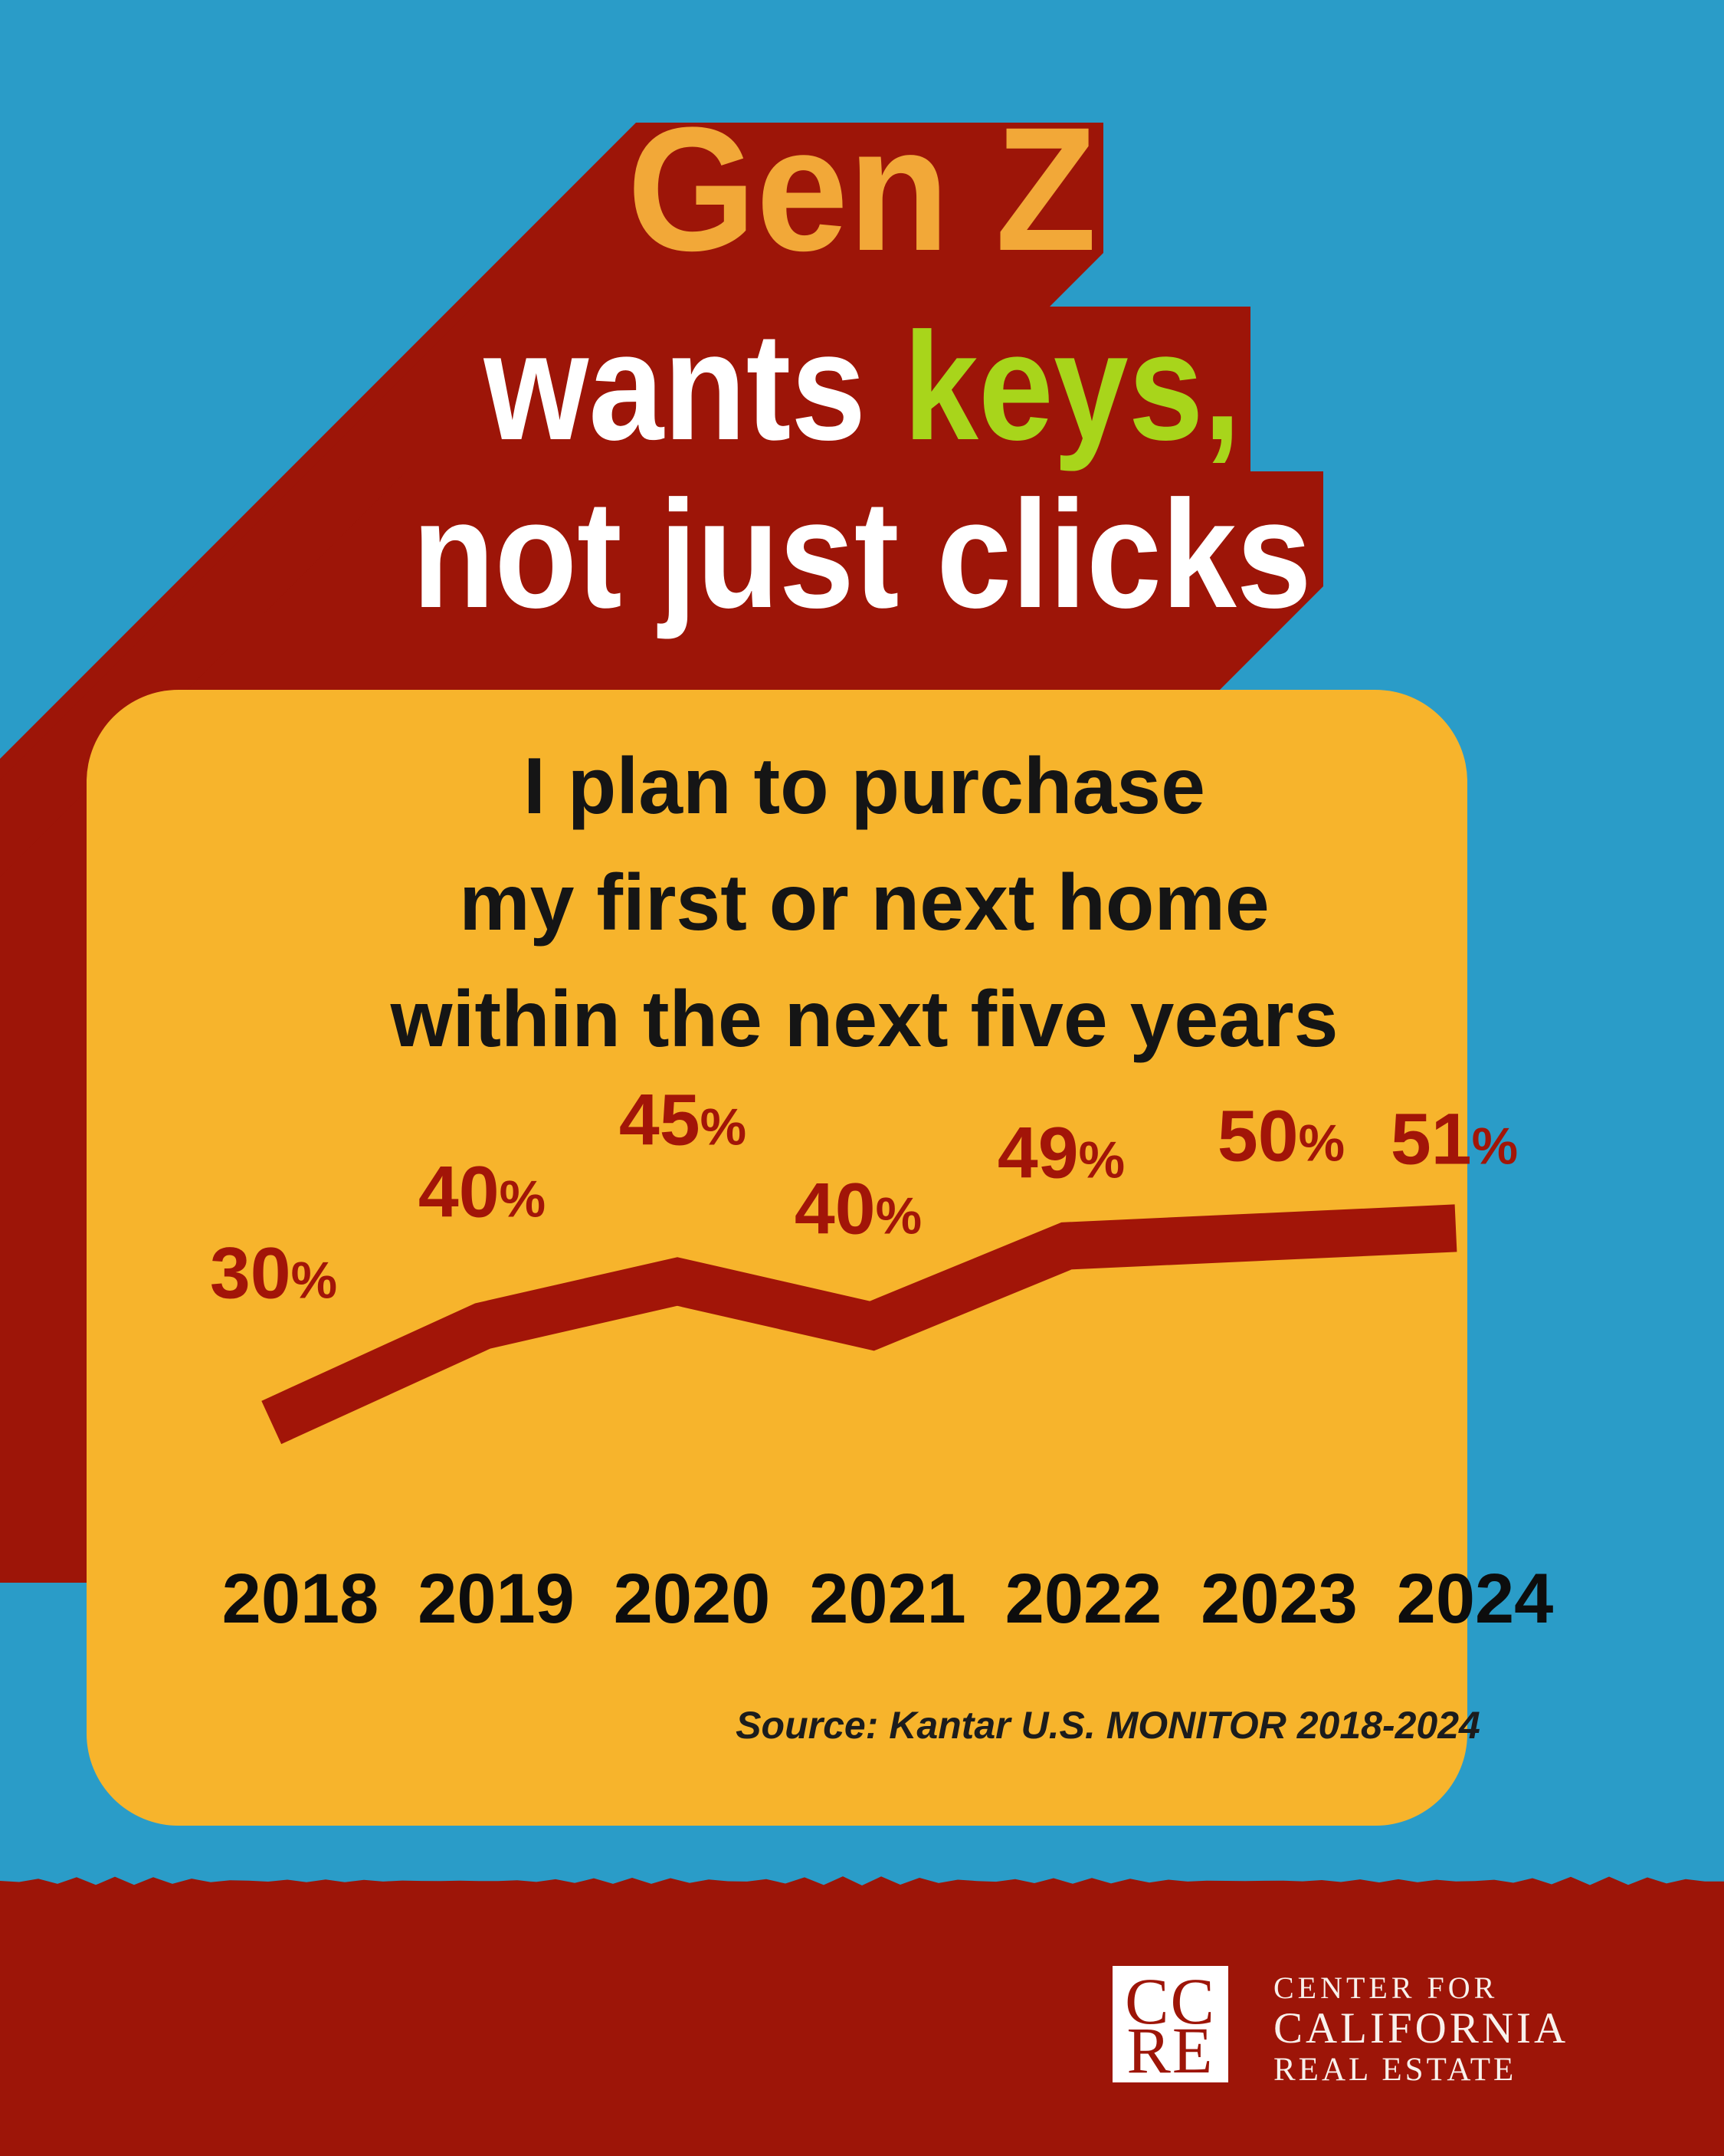 This screenshot has height=2156, width=1724. I want to click on ccre-logo: CC RE, so click(1170, 2024).